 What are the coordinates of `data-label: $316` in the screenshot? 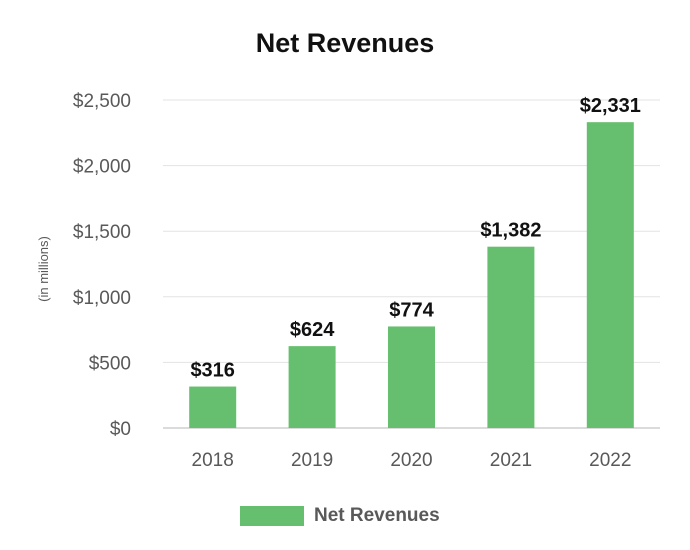 It's located at (212, 371).